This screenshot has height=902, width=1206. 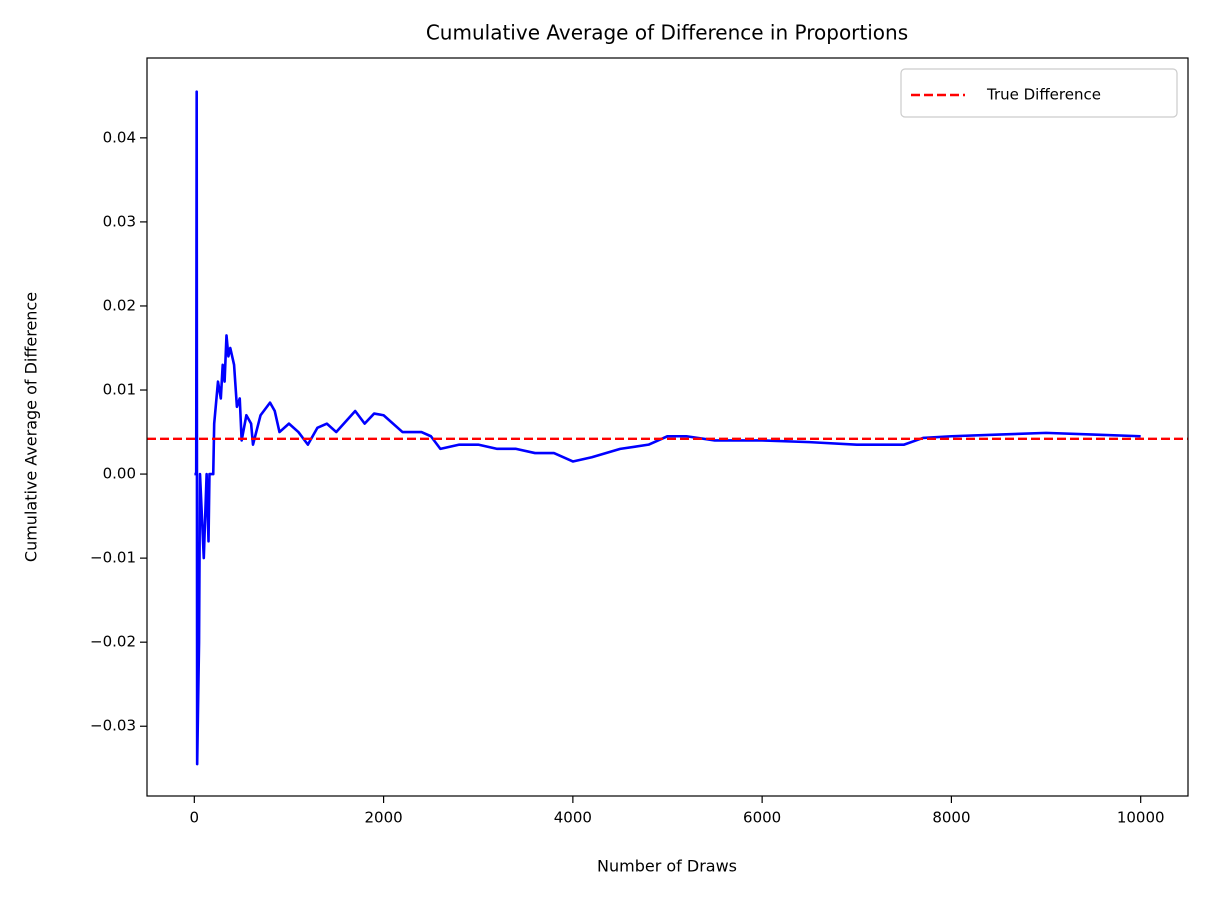 I want to click on legend-box, so click(x=1039, y=93).